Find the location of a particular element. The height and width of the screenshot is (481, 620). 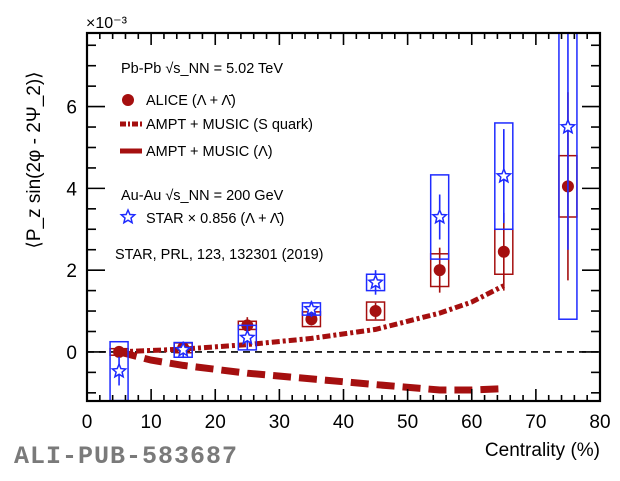

model-squark-curve is located at coordinates (311, 319).